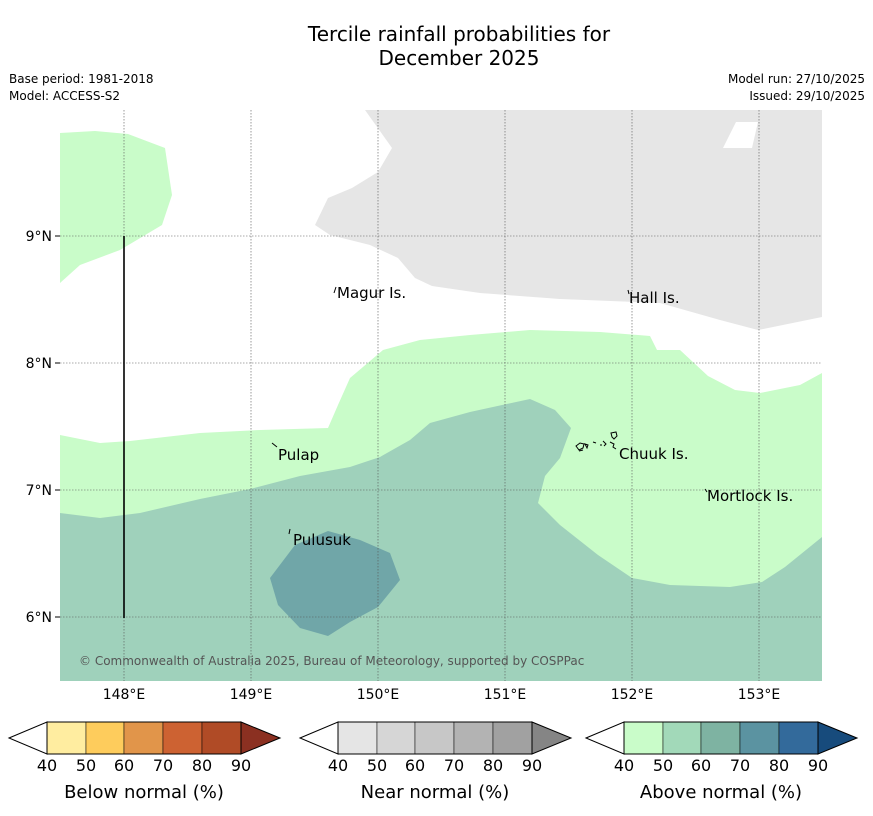  I want to click on title-line-1: Tercile rainfall probabilities for, so click(459, 34).